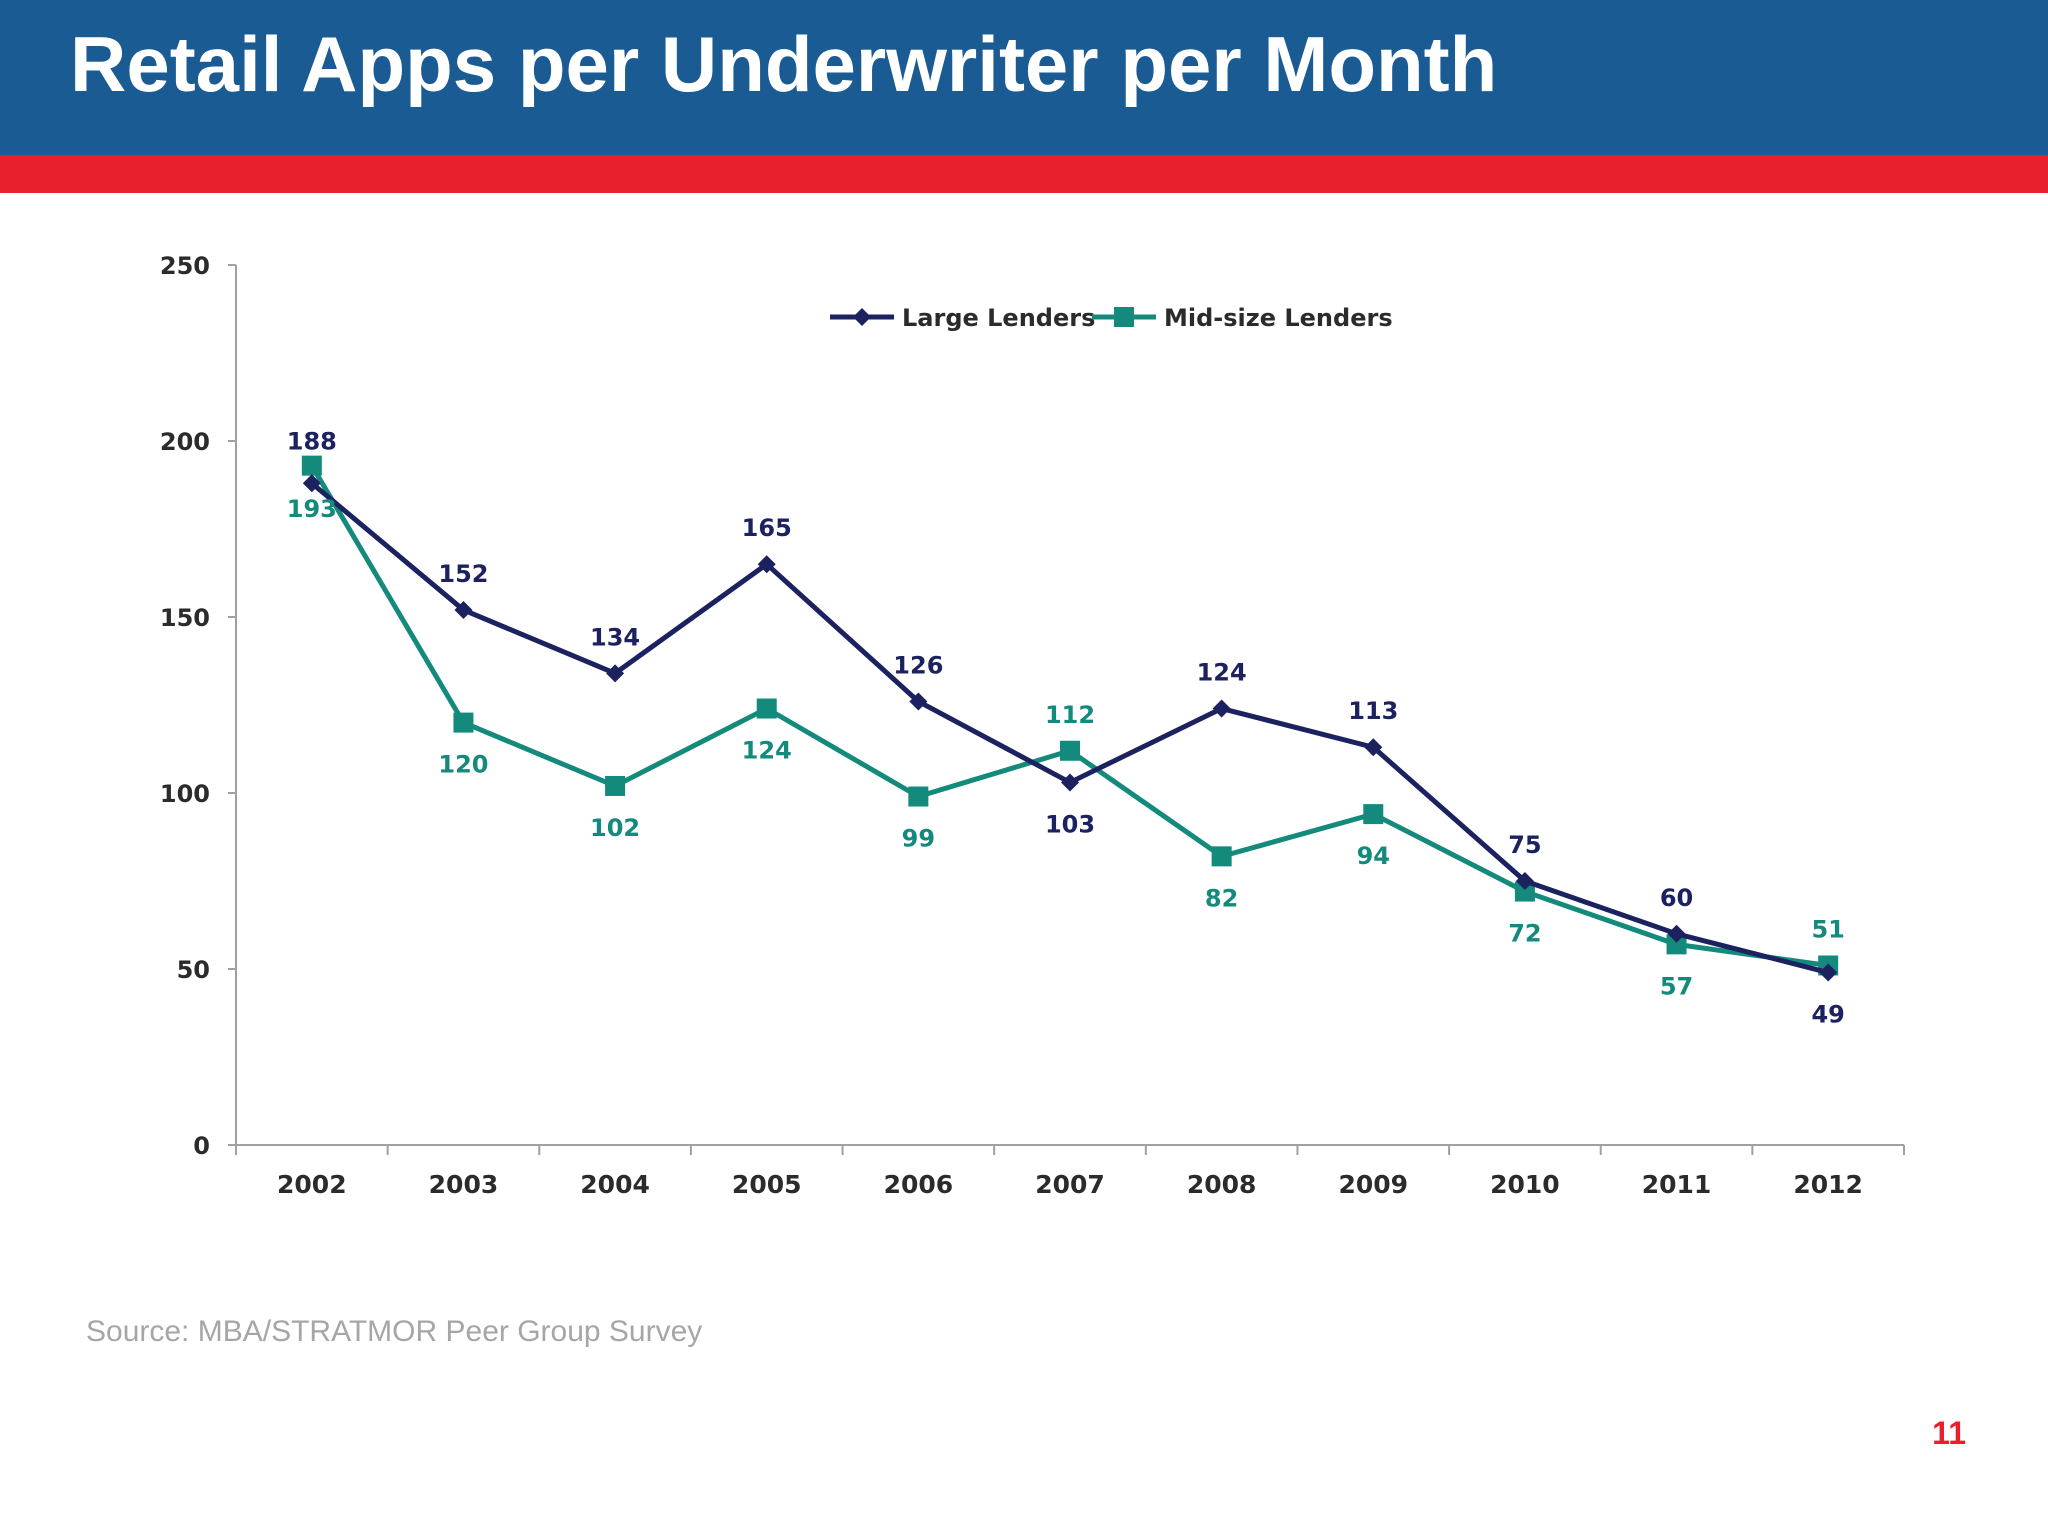 The image size is (2048, 1536). What do you see at coordinates (1677, 1184) in the screenshot?
I see `x-tick-label: 2011` at bounding box center [1677, 1184].